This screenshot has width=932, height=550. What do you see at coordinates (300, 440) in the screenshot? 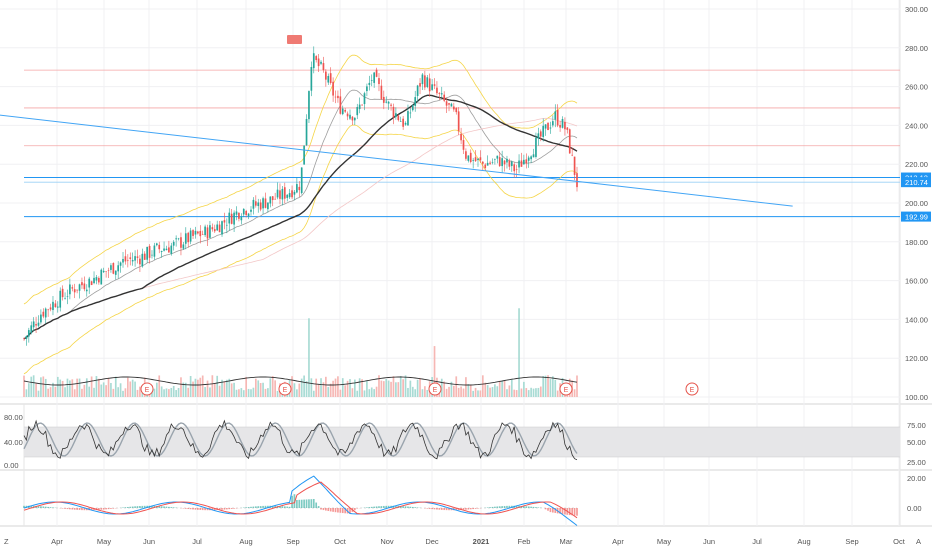
I see `rsi-indicator` at bounding box center [300, 440].